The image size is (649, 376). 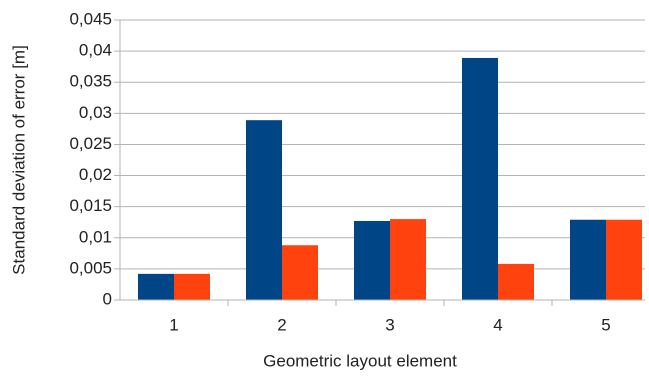 What do you see at coordinates (90, 81) in the screenshot?
I see `y-tick-label: 0,035` at bounding box center [90, 81].